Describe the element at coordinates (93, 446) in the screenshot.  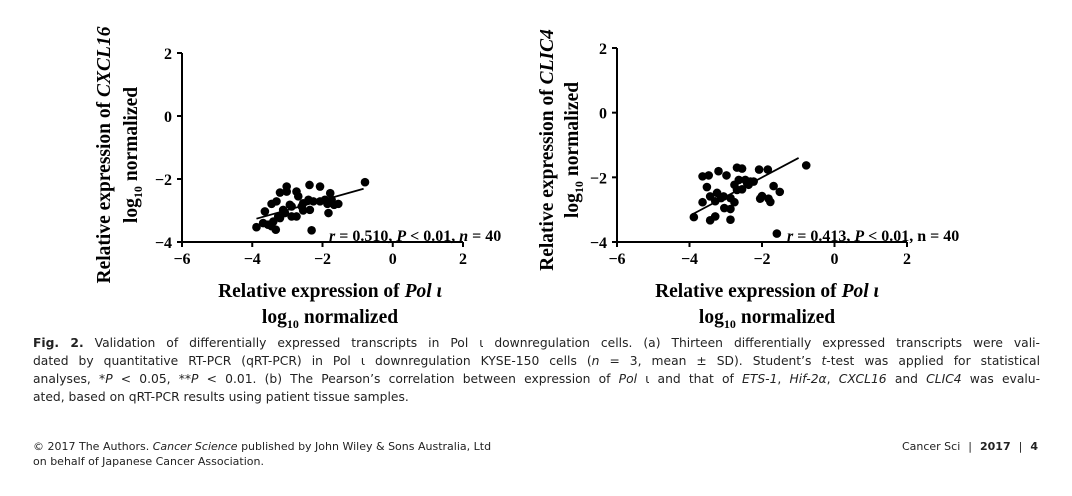
I see `text-span: © 2017 The Authors.` at that location.